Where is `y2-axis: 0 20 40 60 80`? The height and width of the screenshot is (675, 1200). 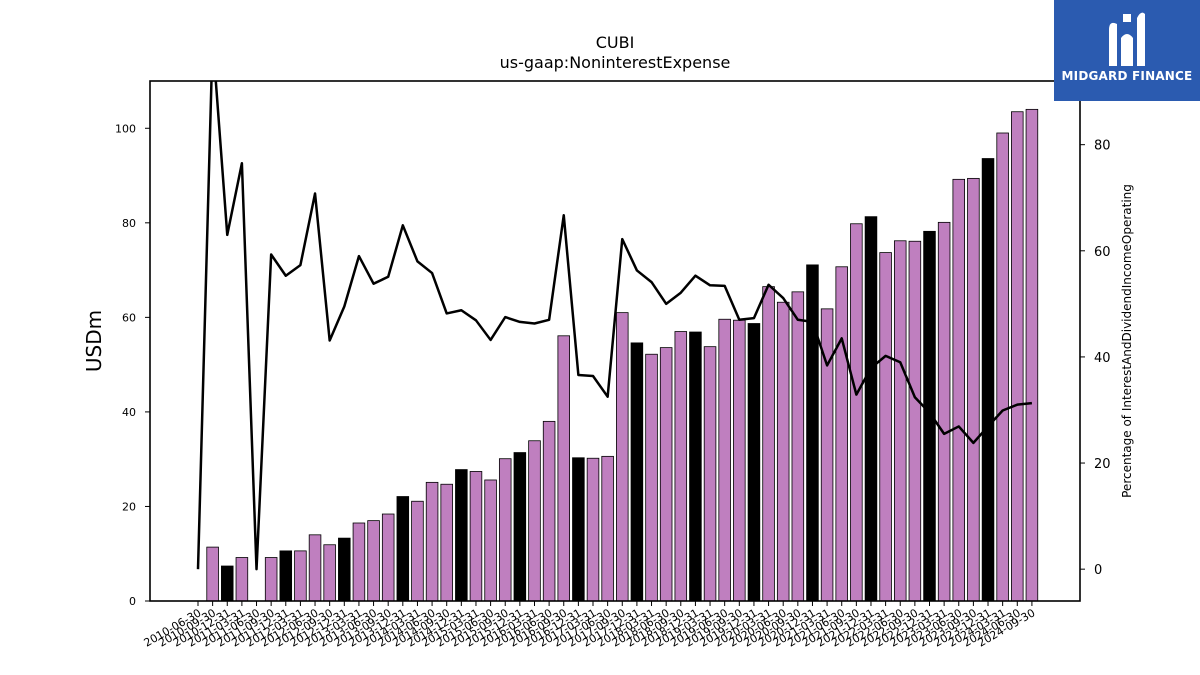
y2-axis: 0 20 40 60 80 is located at coordinates (1095, 358).